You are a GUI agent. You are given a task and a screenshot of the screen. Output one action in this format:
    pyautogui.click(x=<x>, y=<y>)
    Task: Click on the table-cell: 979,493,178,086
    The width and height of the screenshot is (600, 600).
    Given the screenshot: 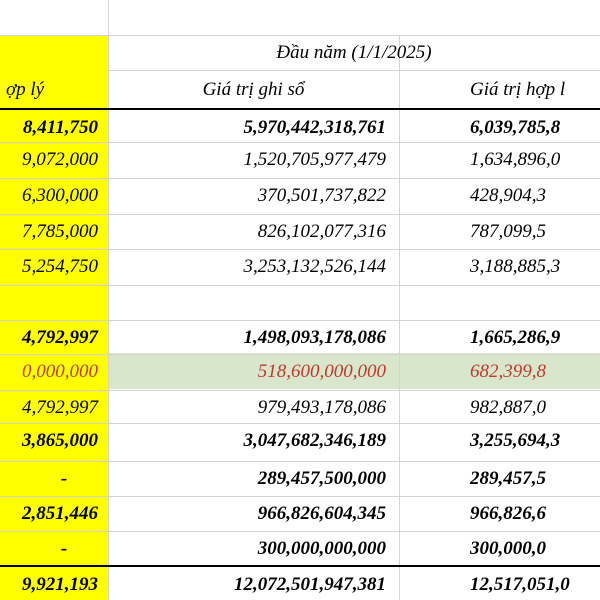 What is the action you would take?
    pyautogui.click(x=321, y=407)
    